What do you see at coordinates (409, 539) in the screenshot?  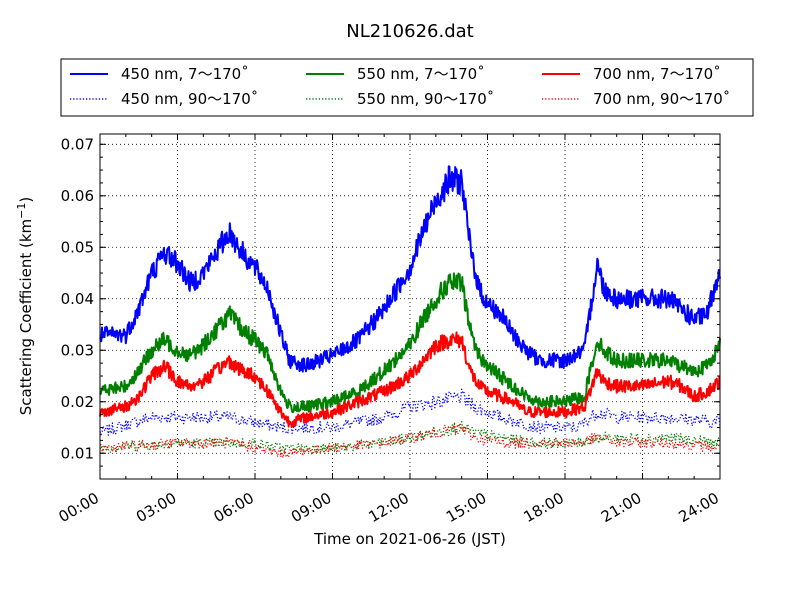 I see `x-axis-label: Time on 2021-06-26 (JST)` at bounding box center [409, 539].